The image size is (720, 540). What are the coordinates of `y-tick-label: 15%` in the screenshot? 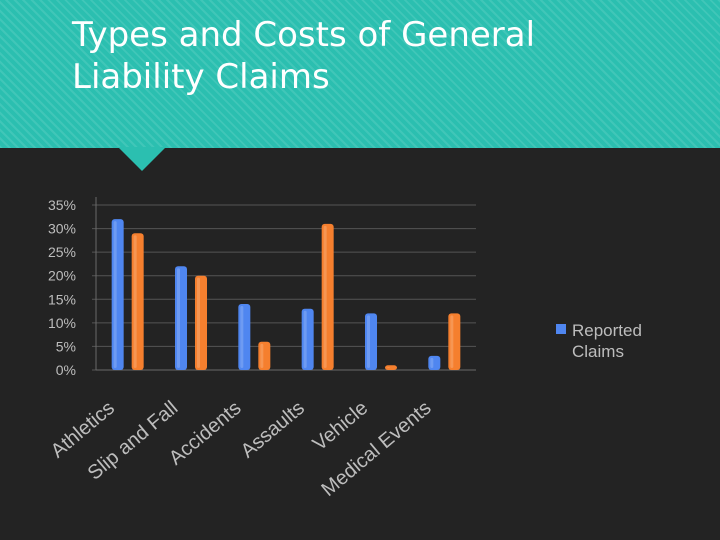 It's located at (62, 299).